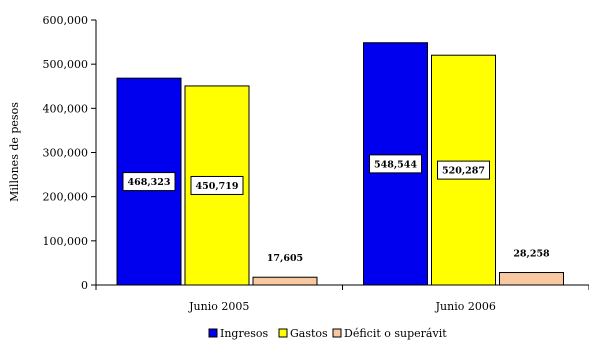 The height and width of the screenshot is (342, 589). I want to click on data-label: 468,323, so click(149, 182).